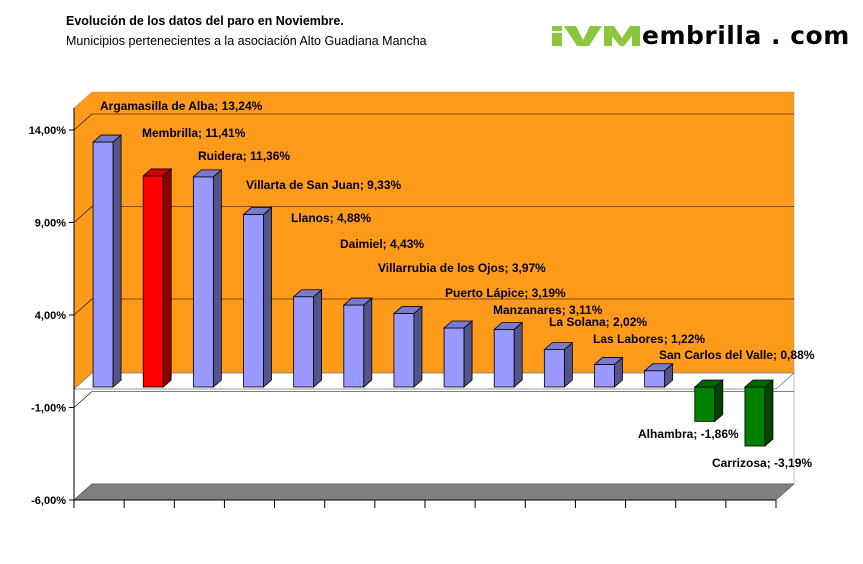 The width and height of the screenshot is (863, 564). What do you see at coordinates (48, 409) in the screenshot?
I see `y-tick-label: -1,00%` at bounding box center [48, 409].